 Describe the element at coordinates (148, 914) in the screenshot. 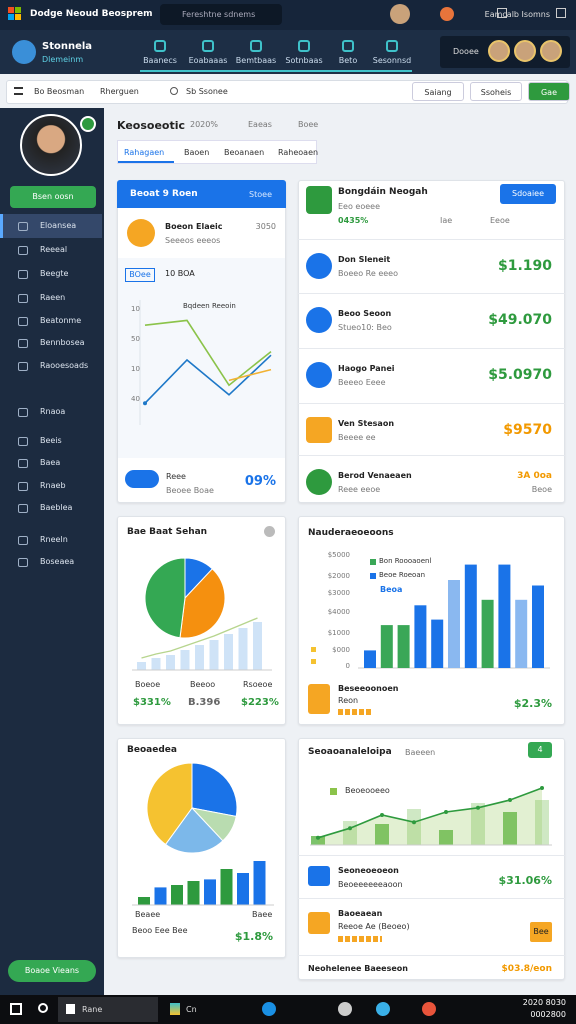

I see `bar-label: Beaee` at that location.